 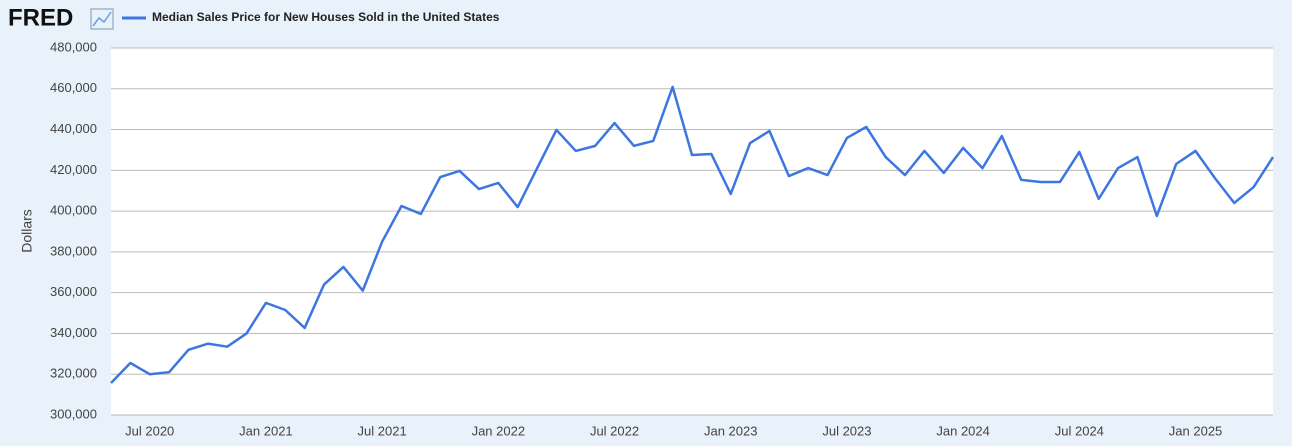 What do you see at coordinates (846, 430) in the screenshot?
I see `x-tick-label: Jul 2023` at bounding box center [846, 430].